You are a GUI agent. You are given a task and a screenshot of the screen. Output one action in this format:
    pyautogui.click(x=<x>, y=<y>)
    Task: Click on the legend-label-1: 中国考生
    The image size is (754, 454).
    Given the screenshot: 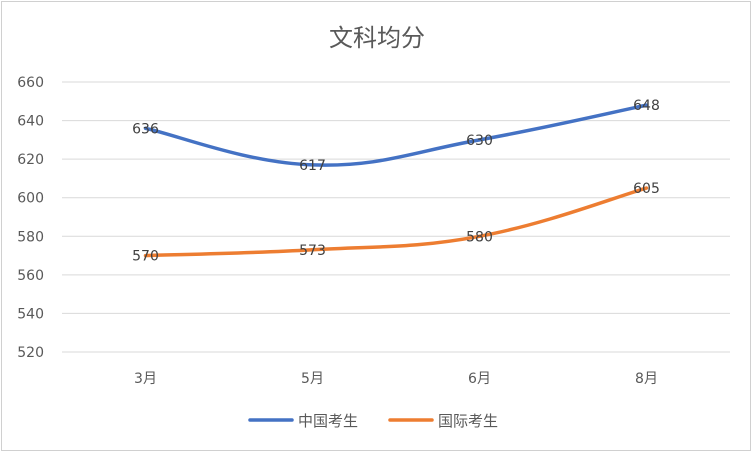 What is the action you would take?
    pyautogui.click(x=328, y=421)
    